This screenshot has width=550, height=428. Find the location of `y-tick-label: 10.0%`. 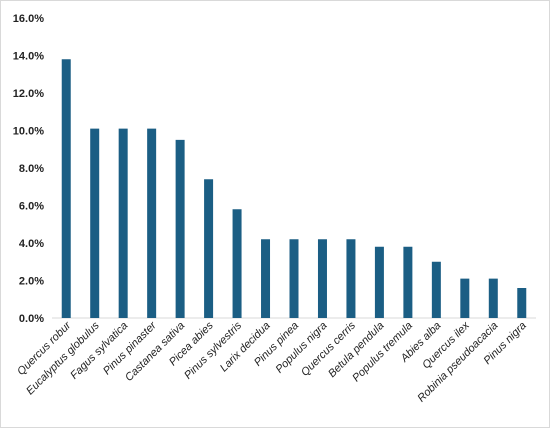

y-tick-label: 10.0% is located at coordinates (28, 132).